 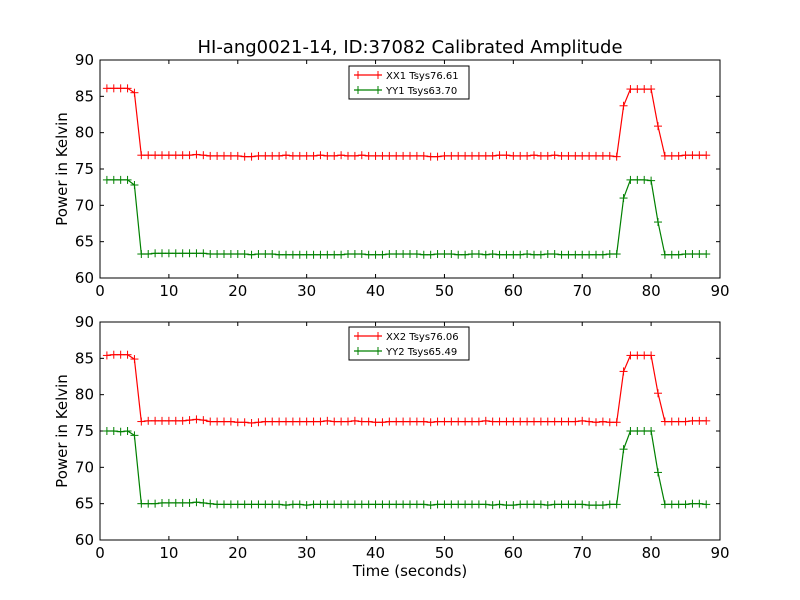 What do you see at coordinates (375, 291) in the screenshot?
I see `x-tick-label: 40` at bounding box center [375, 291].